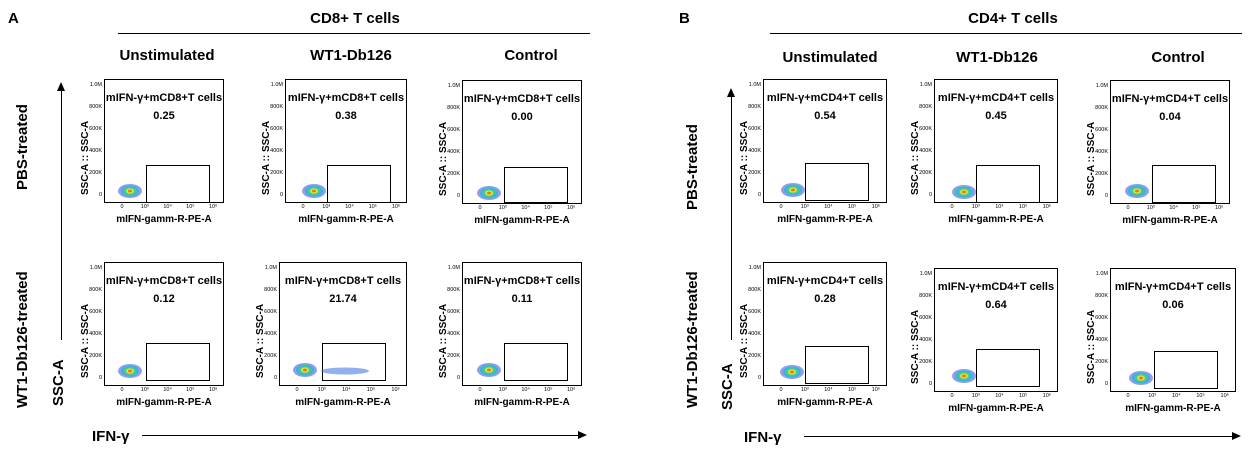 This screenshot has height=455, width=1252. What do you see at coordinates (346, 219) in the screenshot?
I see `panel-a-plot-1-xlabel: mIFN-gamm-R-PE-A` at bounding box center [346, 219].